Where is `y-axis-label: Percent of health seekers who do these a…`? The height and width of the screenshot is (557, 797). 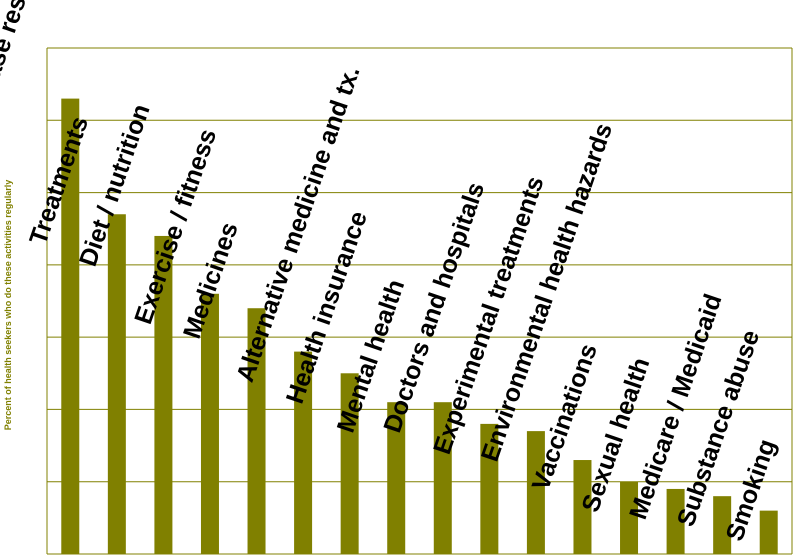 y-axis-label: Percent of health seekers who do these a… is located at coordinates (8, 305).